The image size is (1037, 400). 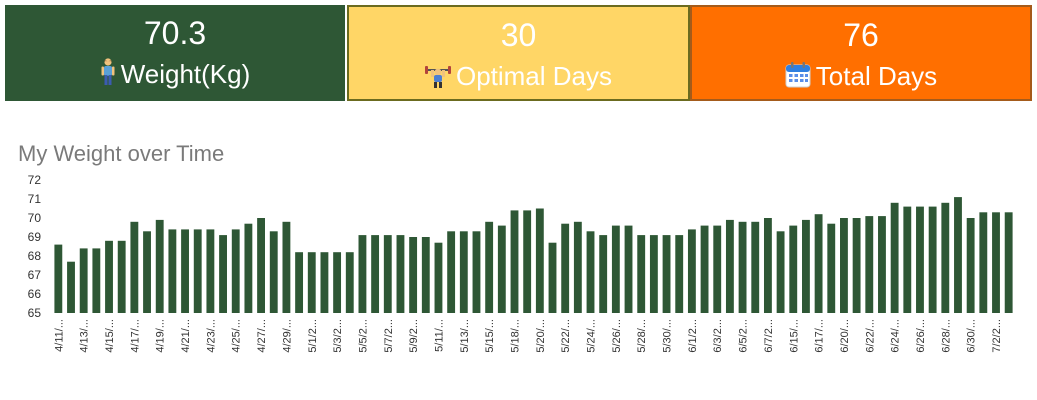 I want to click on y-tick-label: 68, so click(x=35, y=256).